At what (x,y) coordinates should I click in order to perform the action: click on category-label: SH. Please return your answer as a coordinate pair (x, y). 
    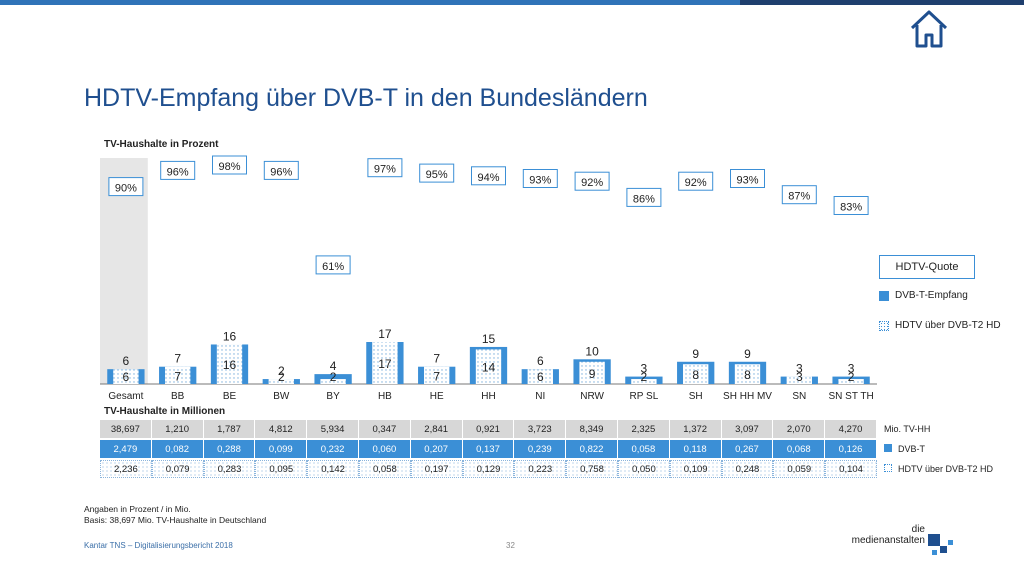
    Looking at the image, I should click on (696, 396).